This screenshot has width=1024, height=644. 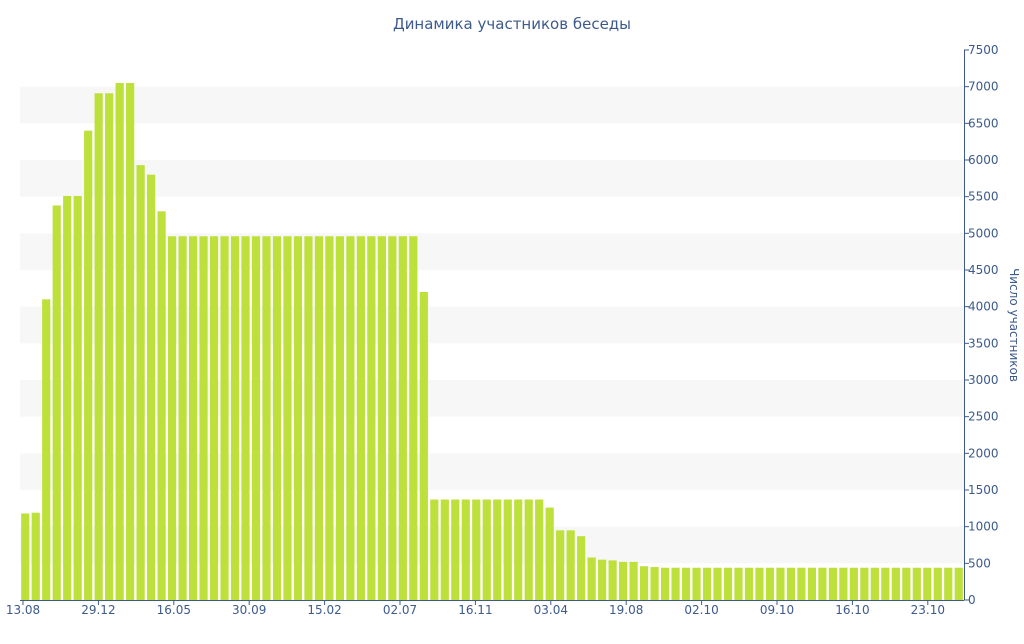 I want to click on x-tick-label: 16.05, so click(x=174, y=610).